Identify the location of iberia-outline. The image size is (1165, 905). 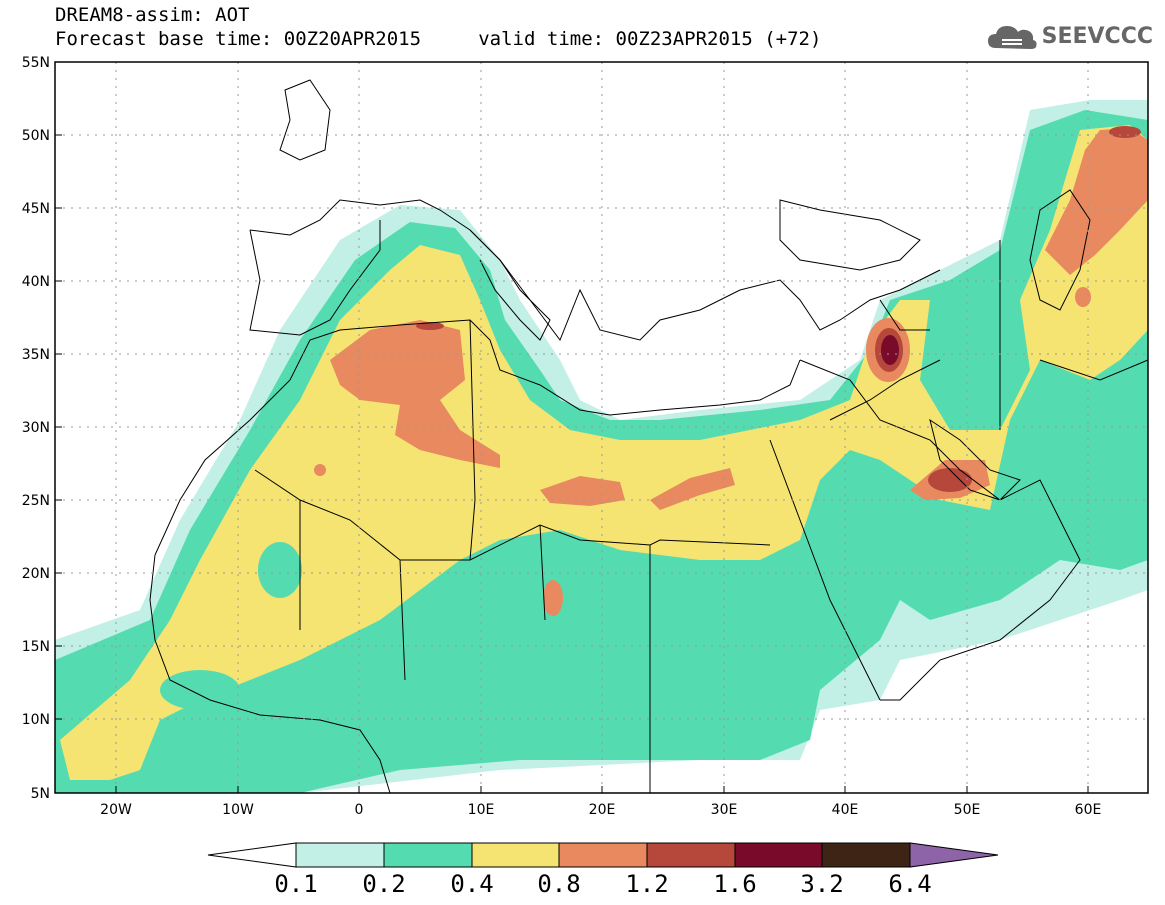
(315, 278).